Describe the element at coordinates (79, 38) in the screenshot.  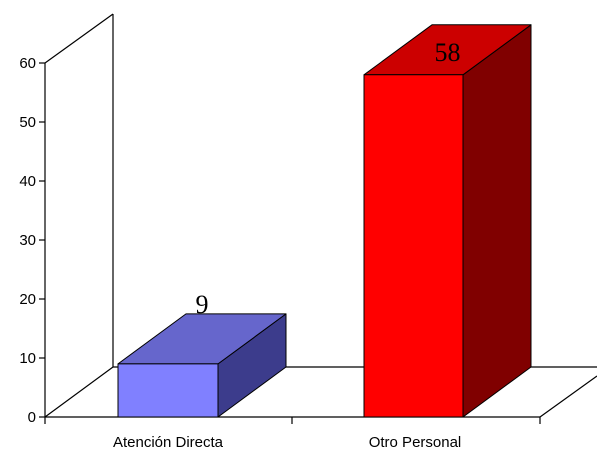
I see `left-wall-top-edge` at that location.